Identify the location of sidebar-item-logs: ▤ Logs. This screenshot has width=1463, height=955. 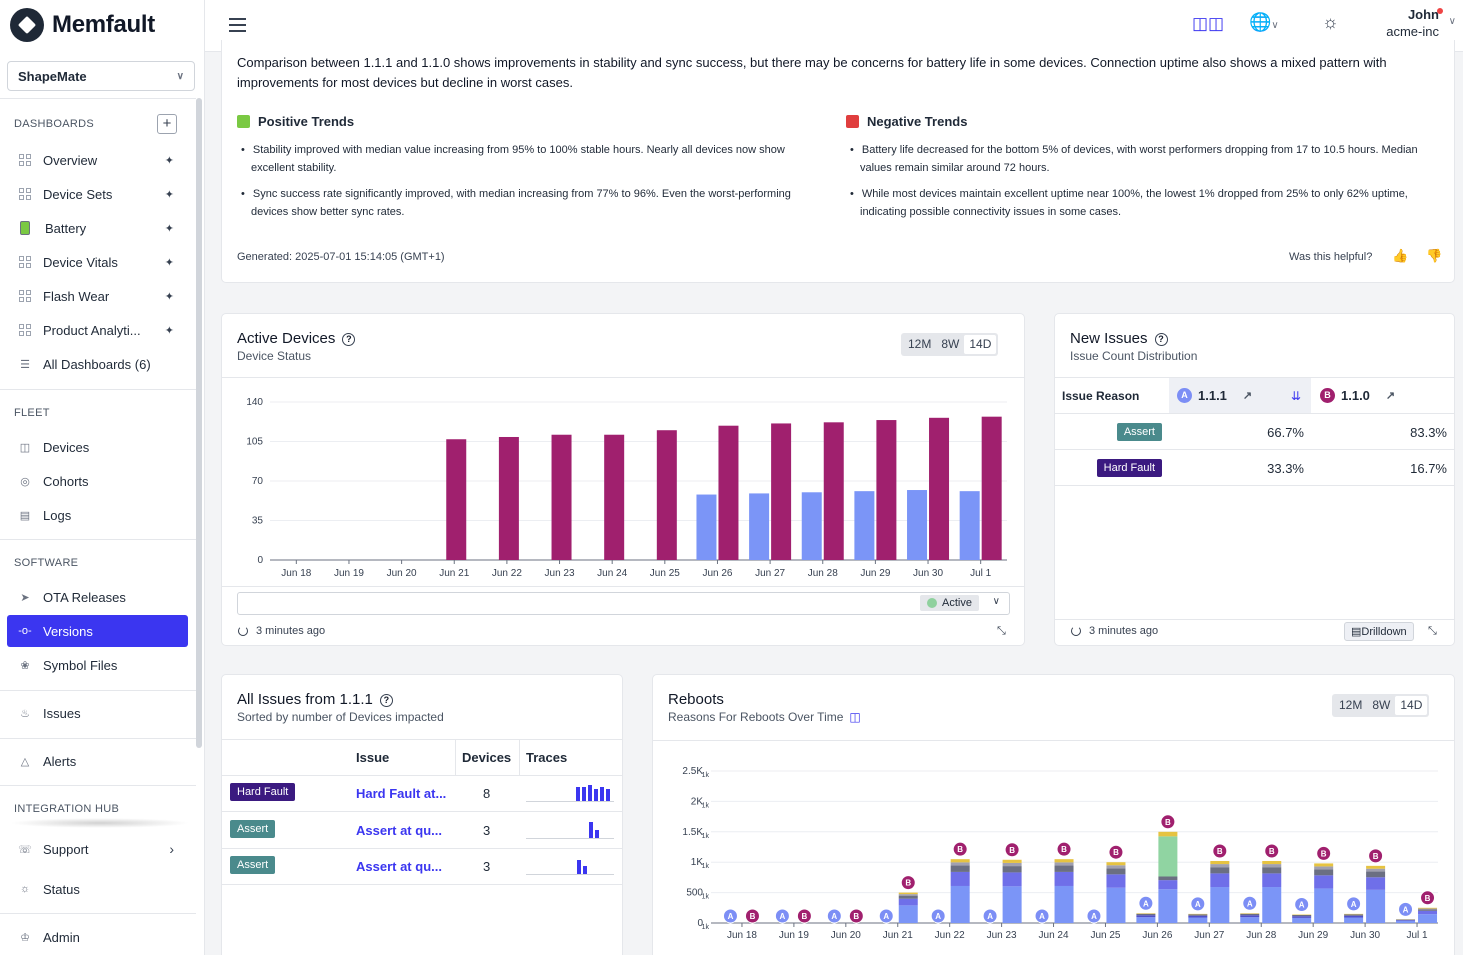
(97, 515).